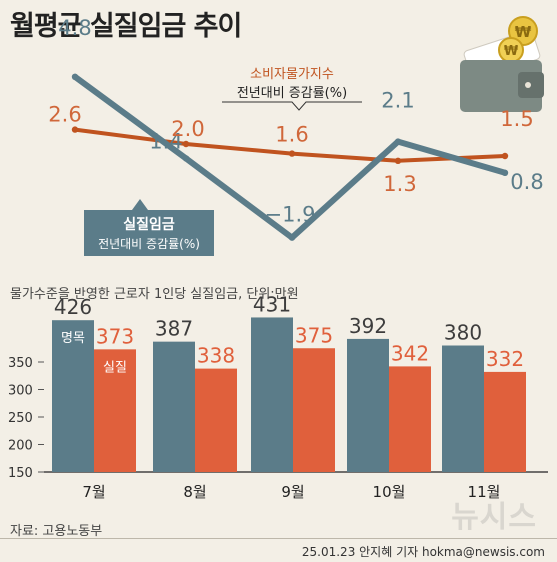  Describe the element at coordinates (20, 391) in the screenshot. I see `y-tick-label: 300` at that location.